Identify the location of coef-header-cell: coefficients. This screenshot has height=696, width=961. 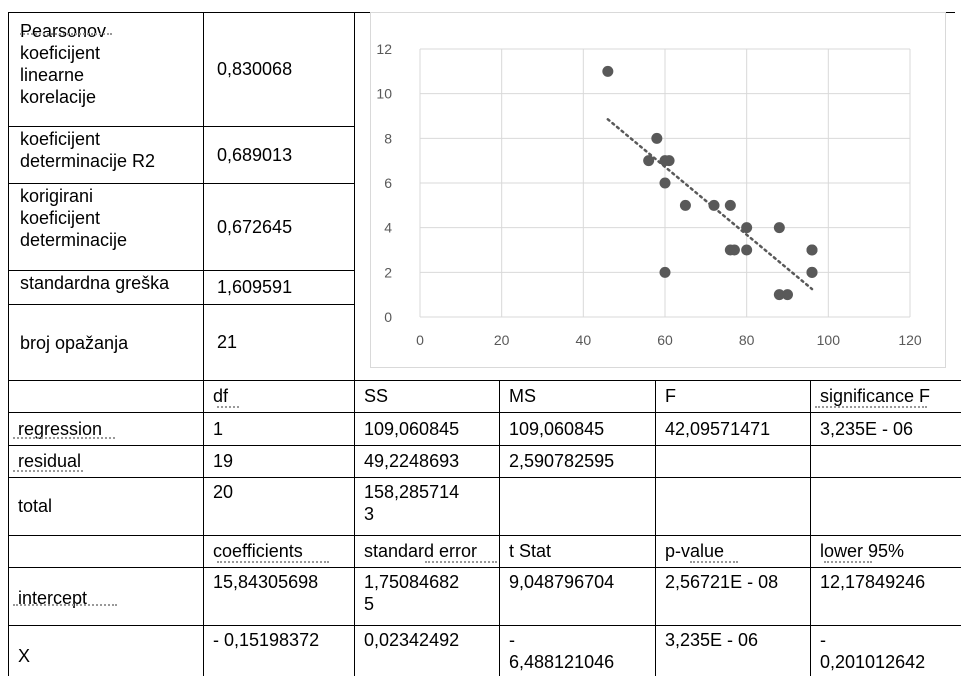
(258, 551).